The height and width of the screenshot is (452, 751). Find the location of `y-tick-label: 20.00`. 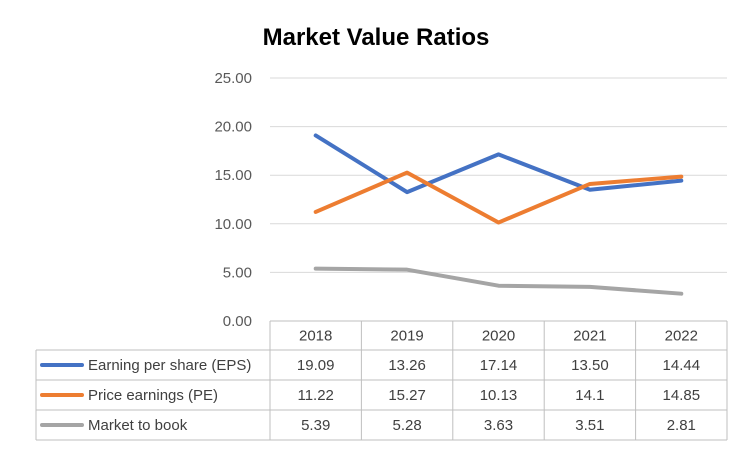

y-tick-label: 20.00 is located at coordinates (233, 127).